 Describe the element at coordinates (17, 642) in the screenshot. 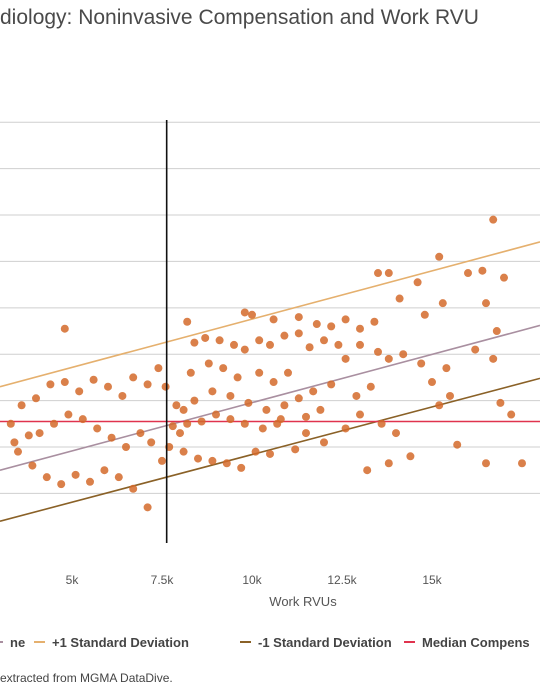

I see `legend-label: ne` at that location.